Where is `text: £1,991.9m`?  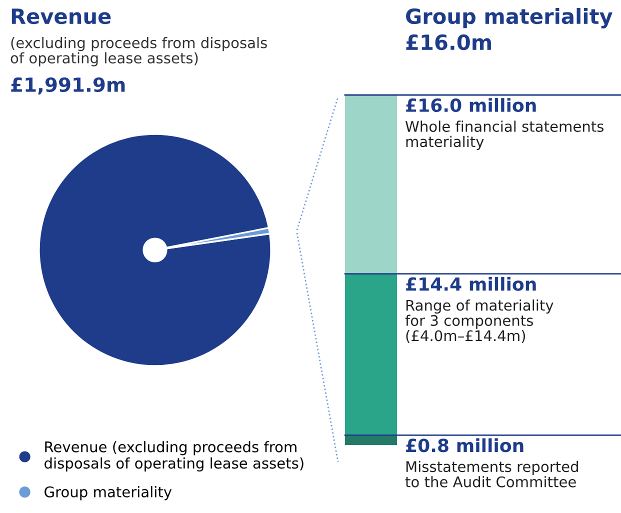 text: £1,991.9m is located at coordinates (68, 86).